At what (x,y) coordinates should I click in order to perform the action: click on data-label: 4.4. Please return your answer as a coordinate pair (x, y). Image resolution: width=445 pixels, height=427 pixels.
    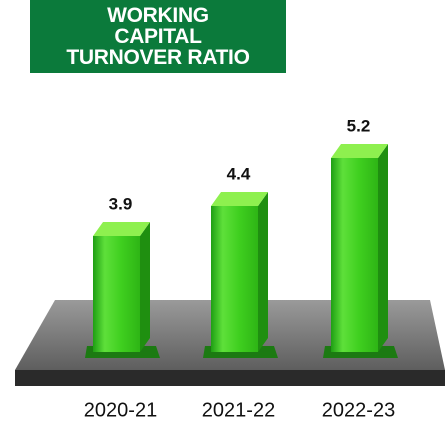
    Looking at the image, I should click on (239, 173).